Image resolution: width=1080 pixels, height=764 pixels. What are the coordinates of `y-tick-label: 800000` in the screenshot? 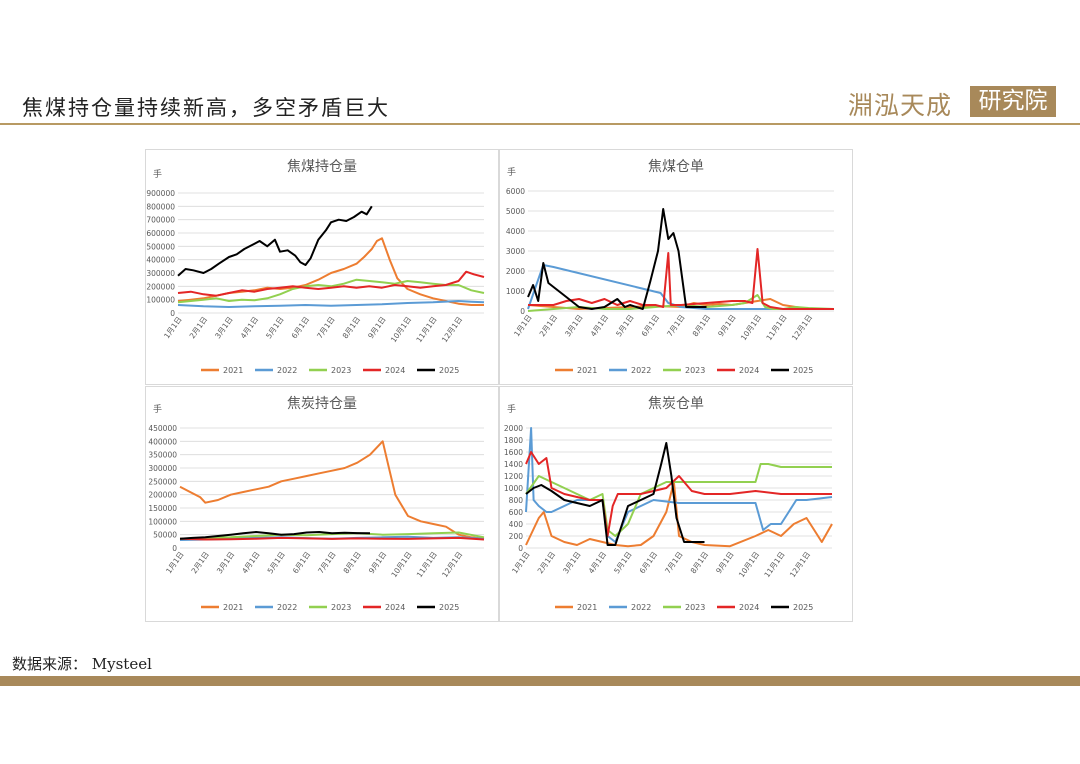 It's located at (160, 206).